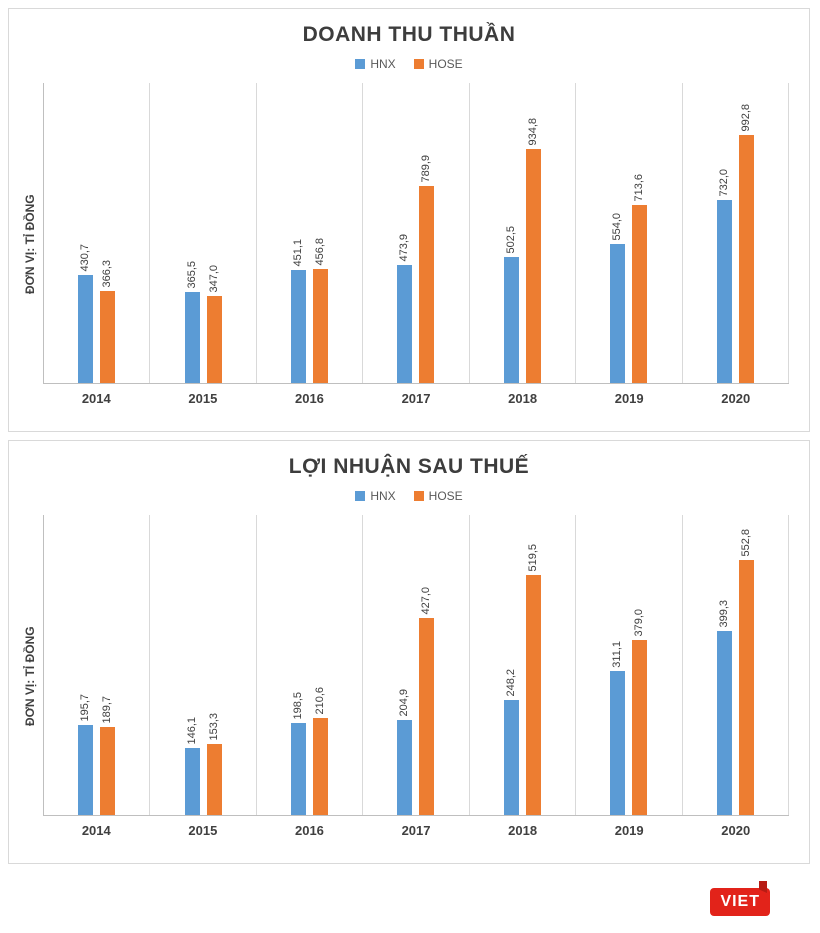  What do you see at coordinates (736, 830) in the screenshot?
I see `x-axis-label-2020: 2020` at bounding box center [736, 830].